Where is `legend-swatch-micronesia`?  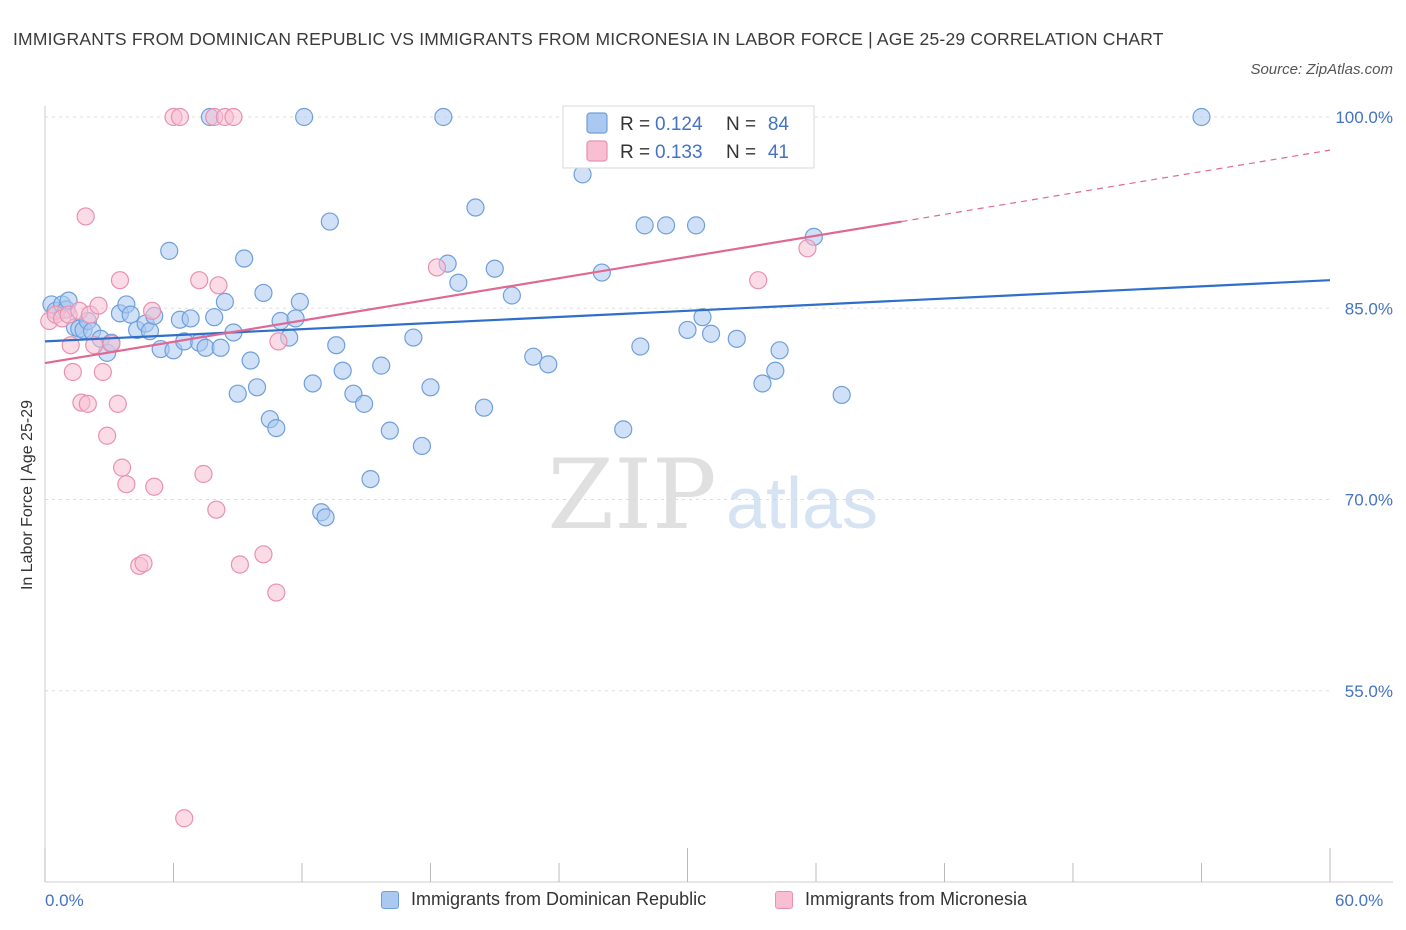 legend-swatch-micronesia is located at coordinates (784, 899).